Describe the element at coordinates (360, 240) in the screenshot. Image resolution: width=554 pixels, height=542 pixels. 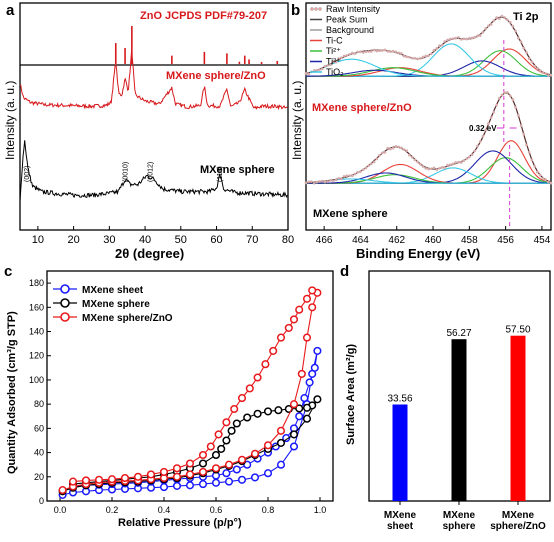
I see `xps-x-tick-label: 464` at that location.